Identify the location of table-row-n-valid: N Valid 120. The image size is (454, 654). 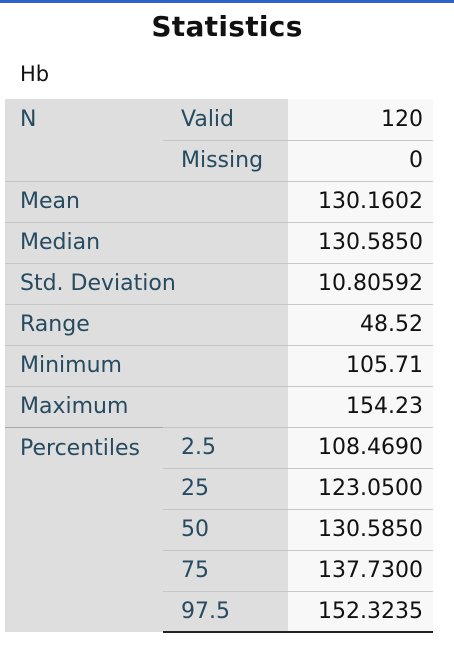
(219, 140).